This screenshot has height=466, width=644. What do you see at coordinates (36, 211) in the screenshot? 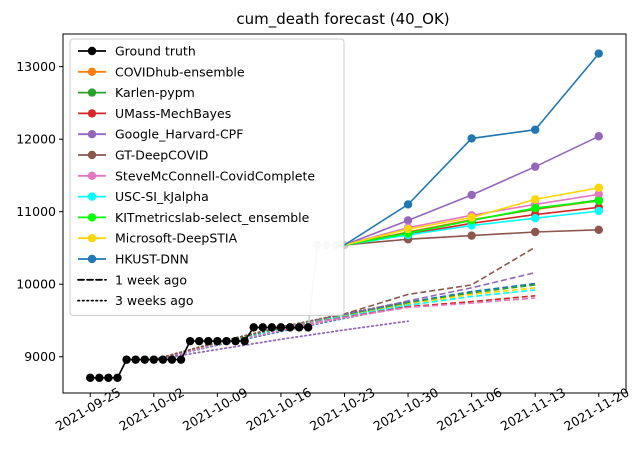
I see `y-tick-label-2: 11000` at bounding box center [36, 211].